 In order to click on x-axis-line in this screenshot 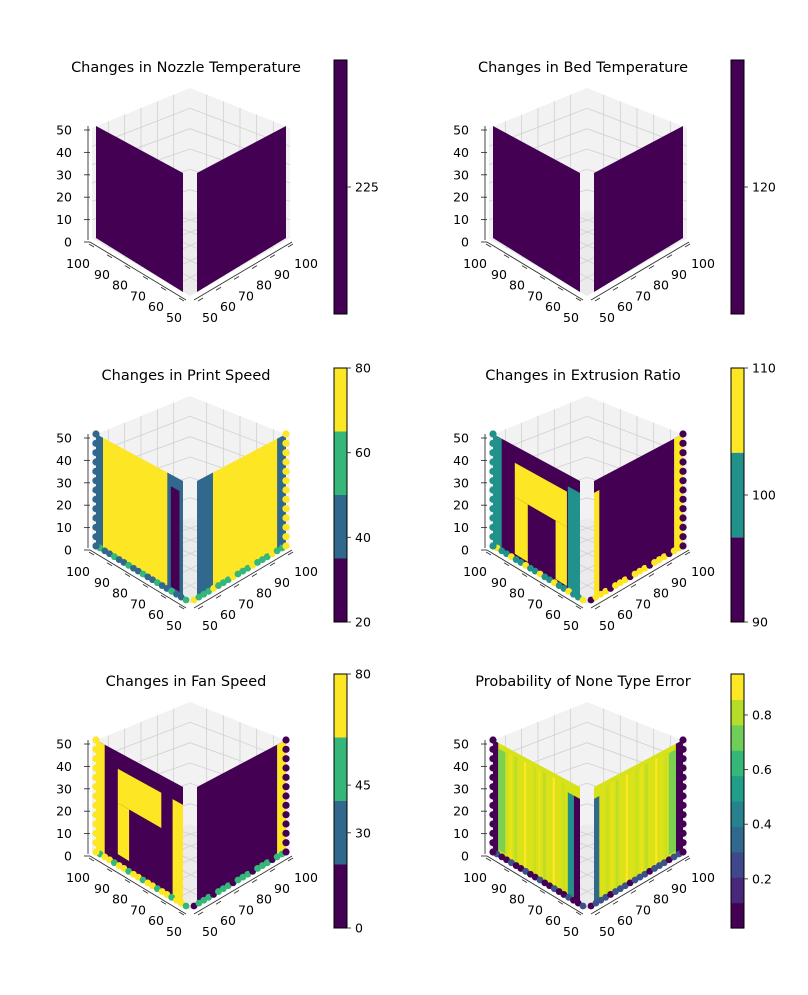, I will do `click(640, 885)`.